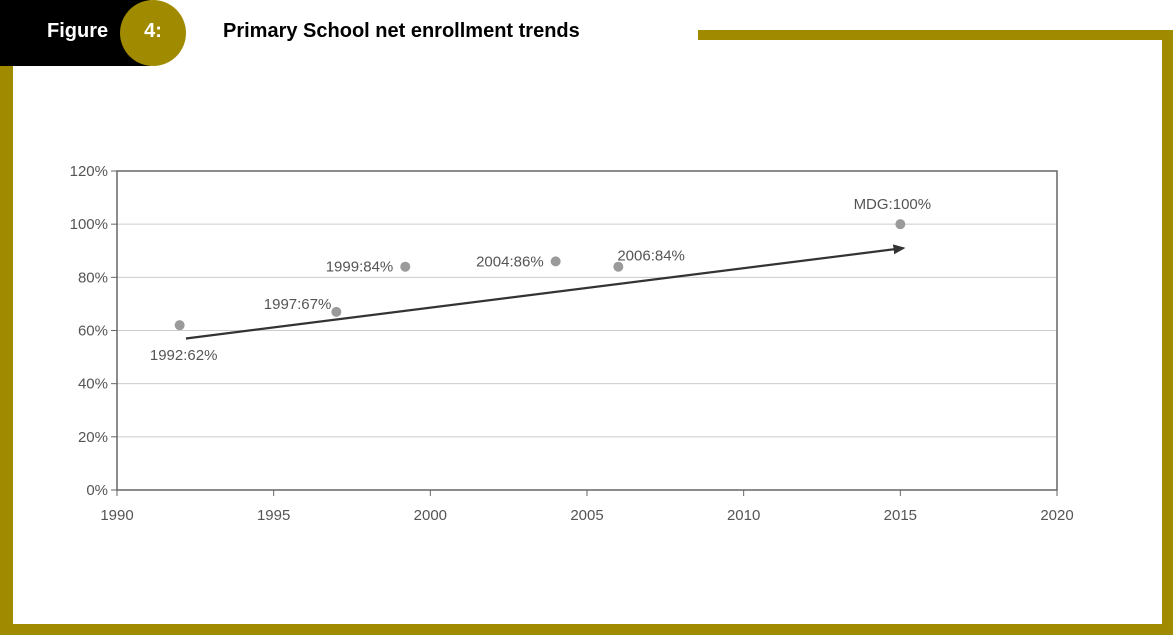 This screenshot has height=635, width=1173. I want to click on y-tick-label: 0%, so click(97, 490).